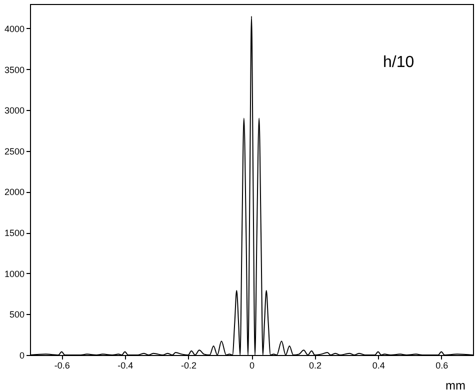 Image resolution: width=476 pixels, height=392 pixels. I want to click on x-tick-label: -0.6, so click(62, 365).